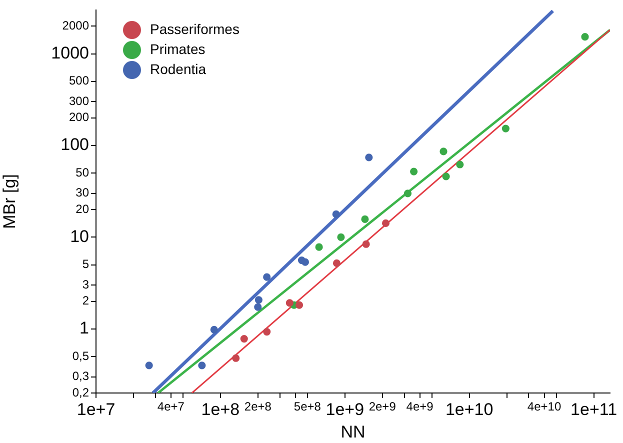 This screenshot has width=623, height=443. I want to click on y-tick-label: 2, so click(86, 301).